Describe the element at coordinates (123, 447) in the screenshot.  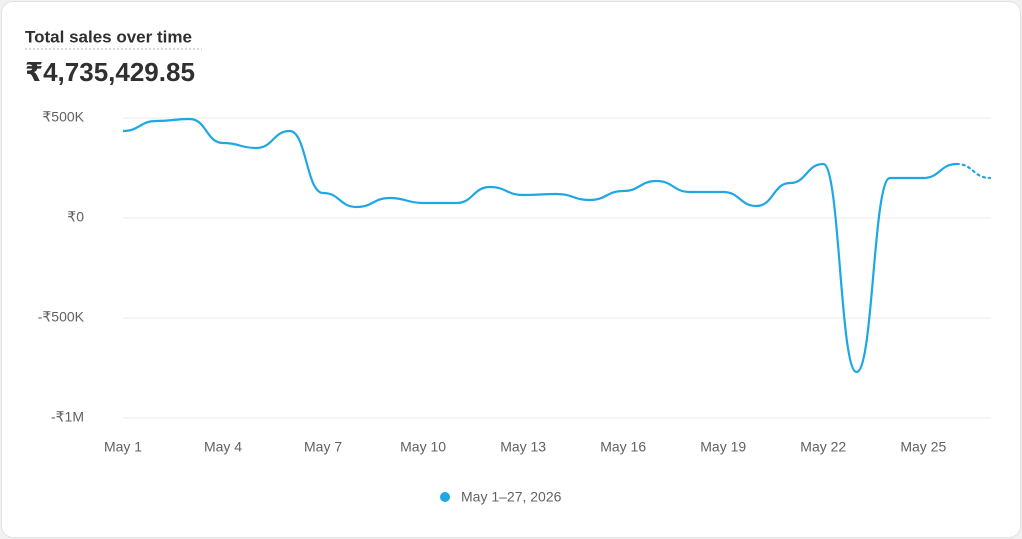
I see `x-tick-label: May 1` at that location.